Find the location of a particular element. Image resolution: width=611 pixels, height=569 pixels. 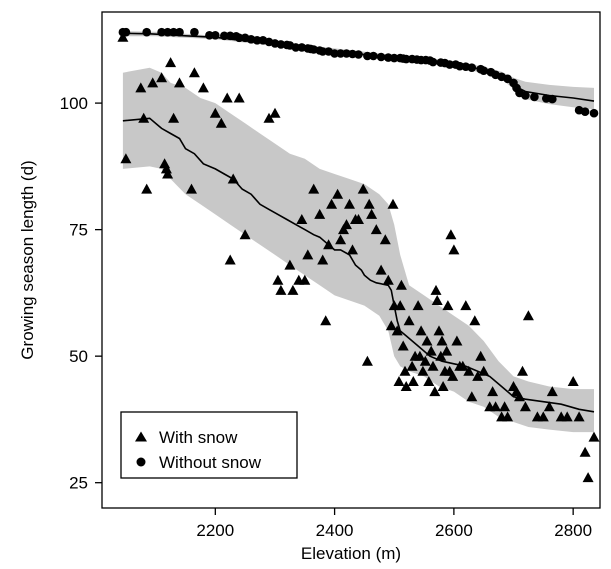

x-tick-label: 2200 is located at coordinates (215, 530).